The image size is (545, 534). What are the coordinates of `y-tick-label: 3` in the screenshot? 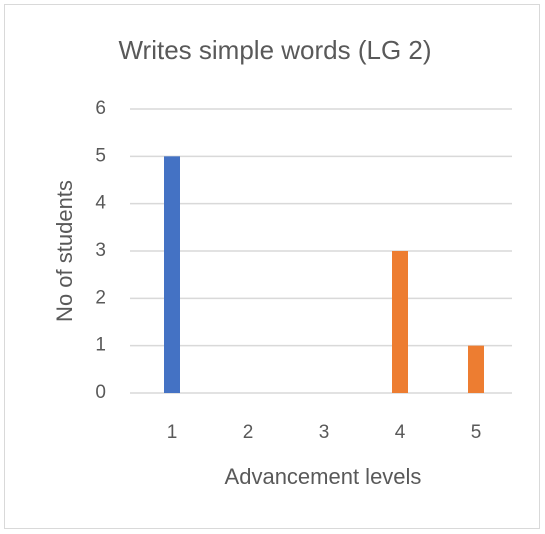 It's located at (100, 250).